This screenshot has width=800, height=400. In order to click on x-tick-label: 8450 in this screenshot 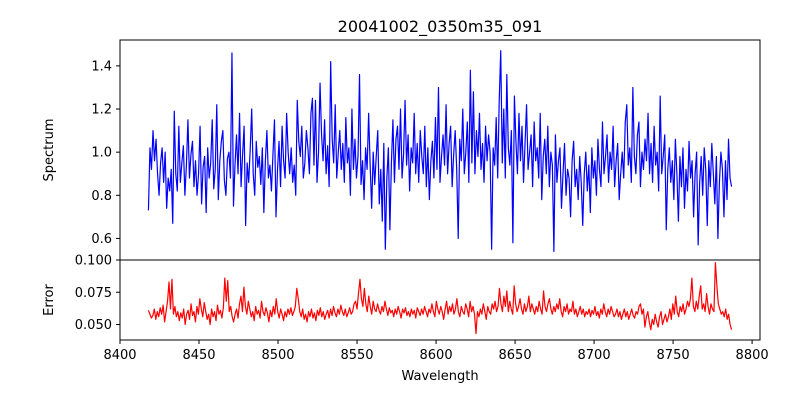, I will do `click(198, 355)`.